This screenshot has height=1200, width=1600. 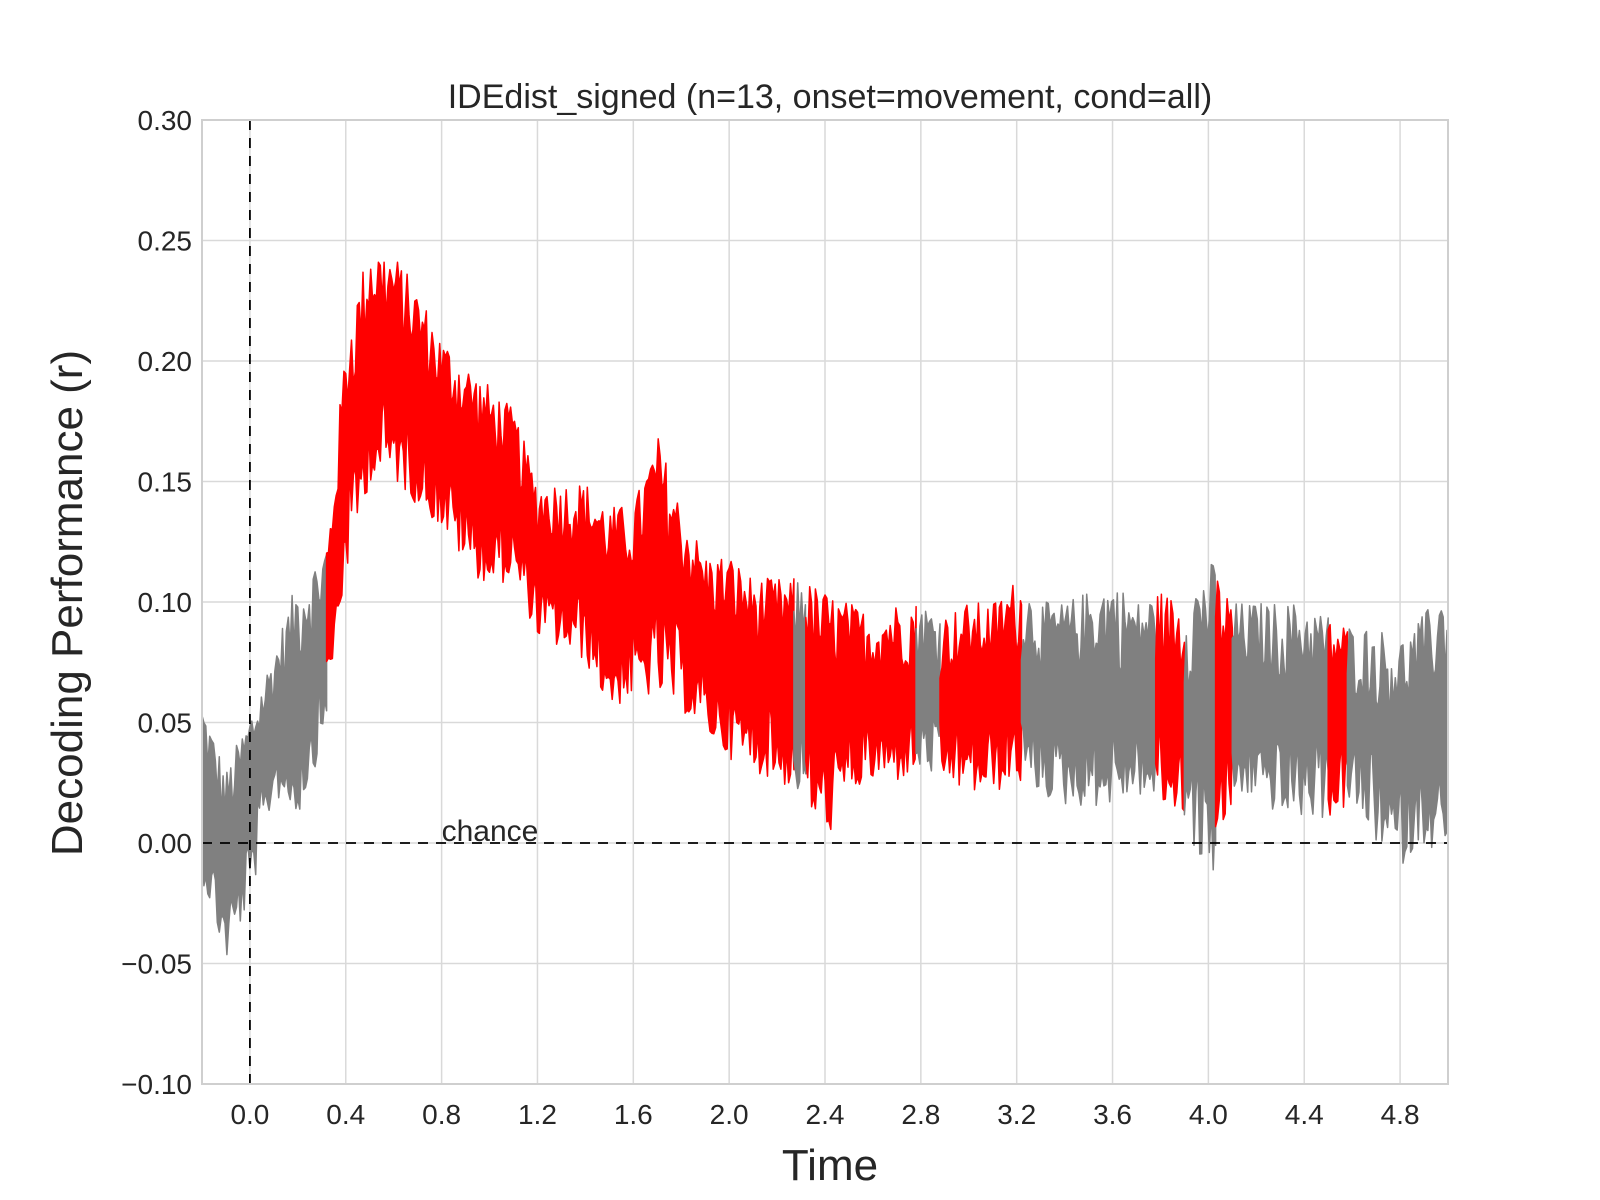 What do you see at coordinates (67, 603) in the screenshot?
I see `y-axis-label: Decoding Performance (r)` at bounding box center [67, 603].